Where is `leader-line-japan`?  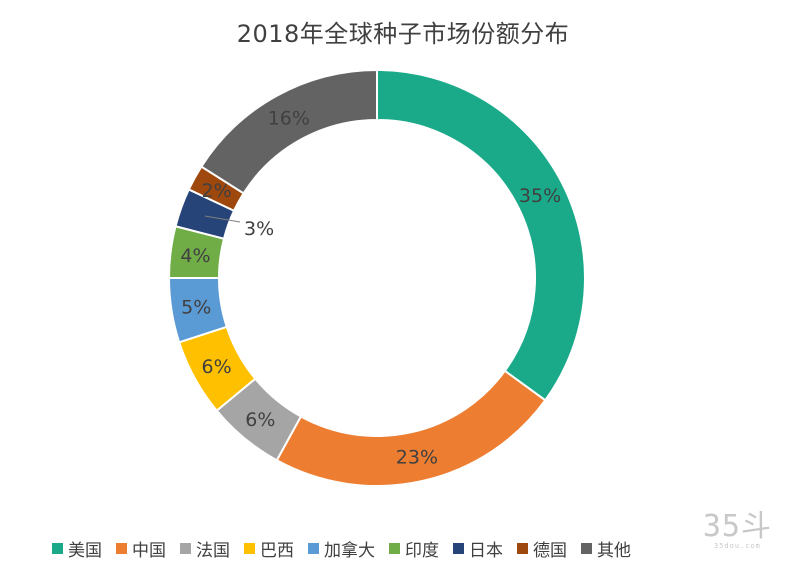 leader-line-japan is located at coordinates (222, 219).